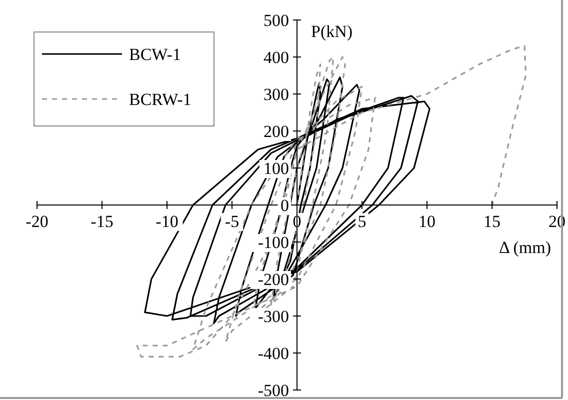 The height and width of the screenshot is (400, 568). What do you see at coordinates (273, 353) in the screenshot?
I see `y-tick-label: -400` at bounding box center [273, 353].